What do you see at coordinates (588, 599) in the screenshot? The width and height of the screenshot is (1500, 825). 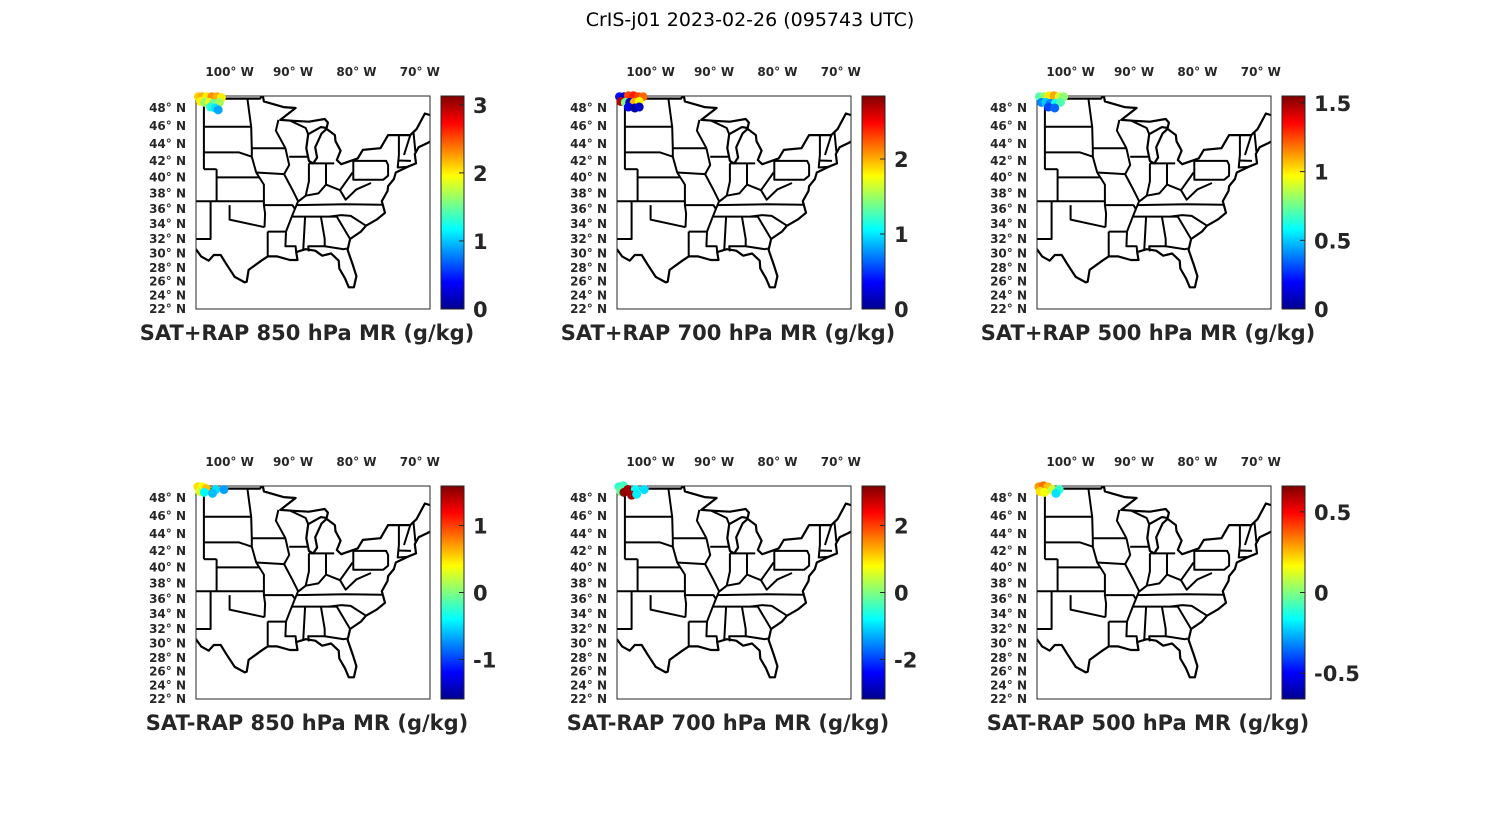 I see `lat-tick-label: 36° N` at bounding box center [588, 599].